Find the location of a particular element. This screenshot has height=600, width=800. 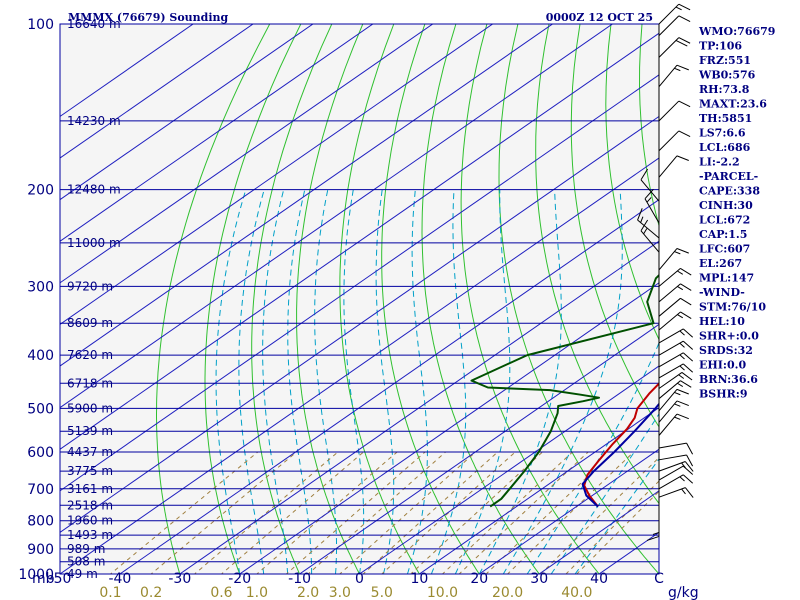

height-label: 5139 m is located at coordinates (90, 431).